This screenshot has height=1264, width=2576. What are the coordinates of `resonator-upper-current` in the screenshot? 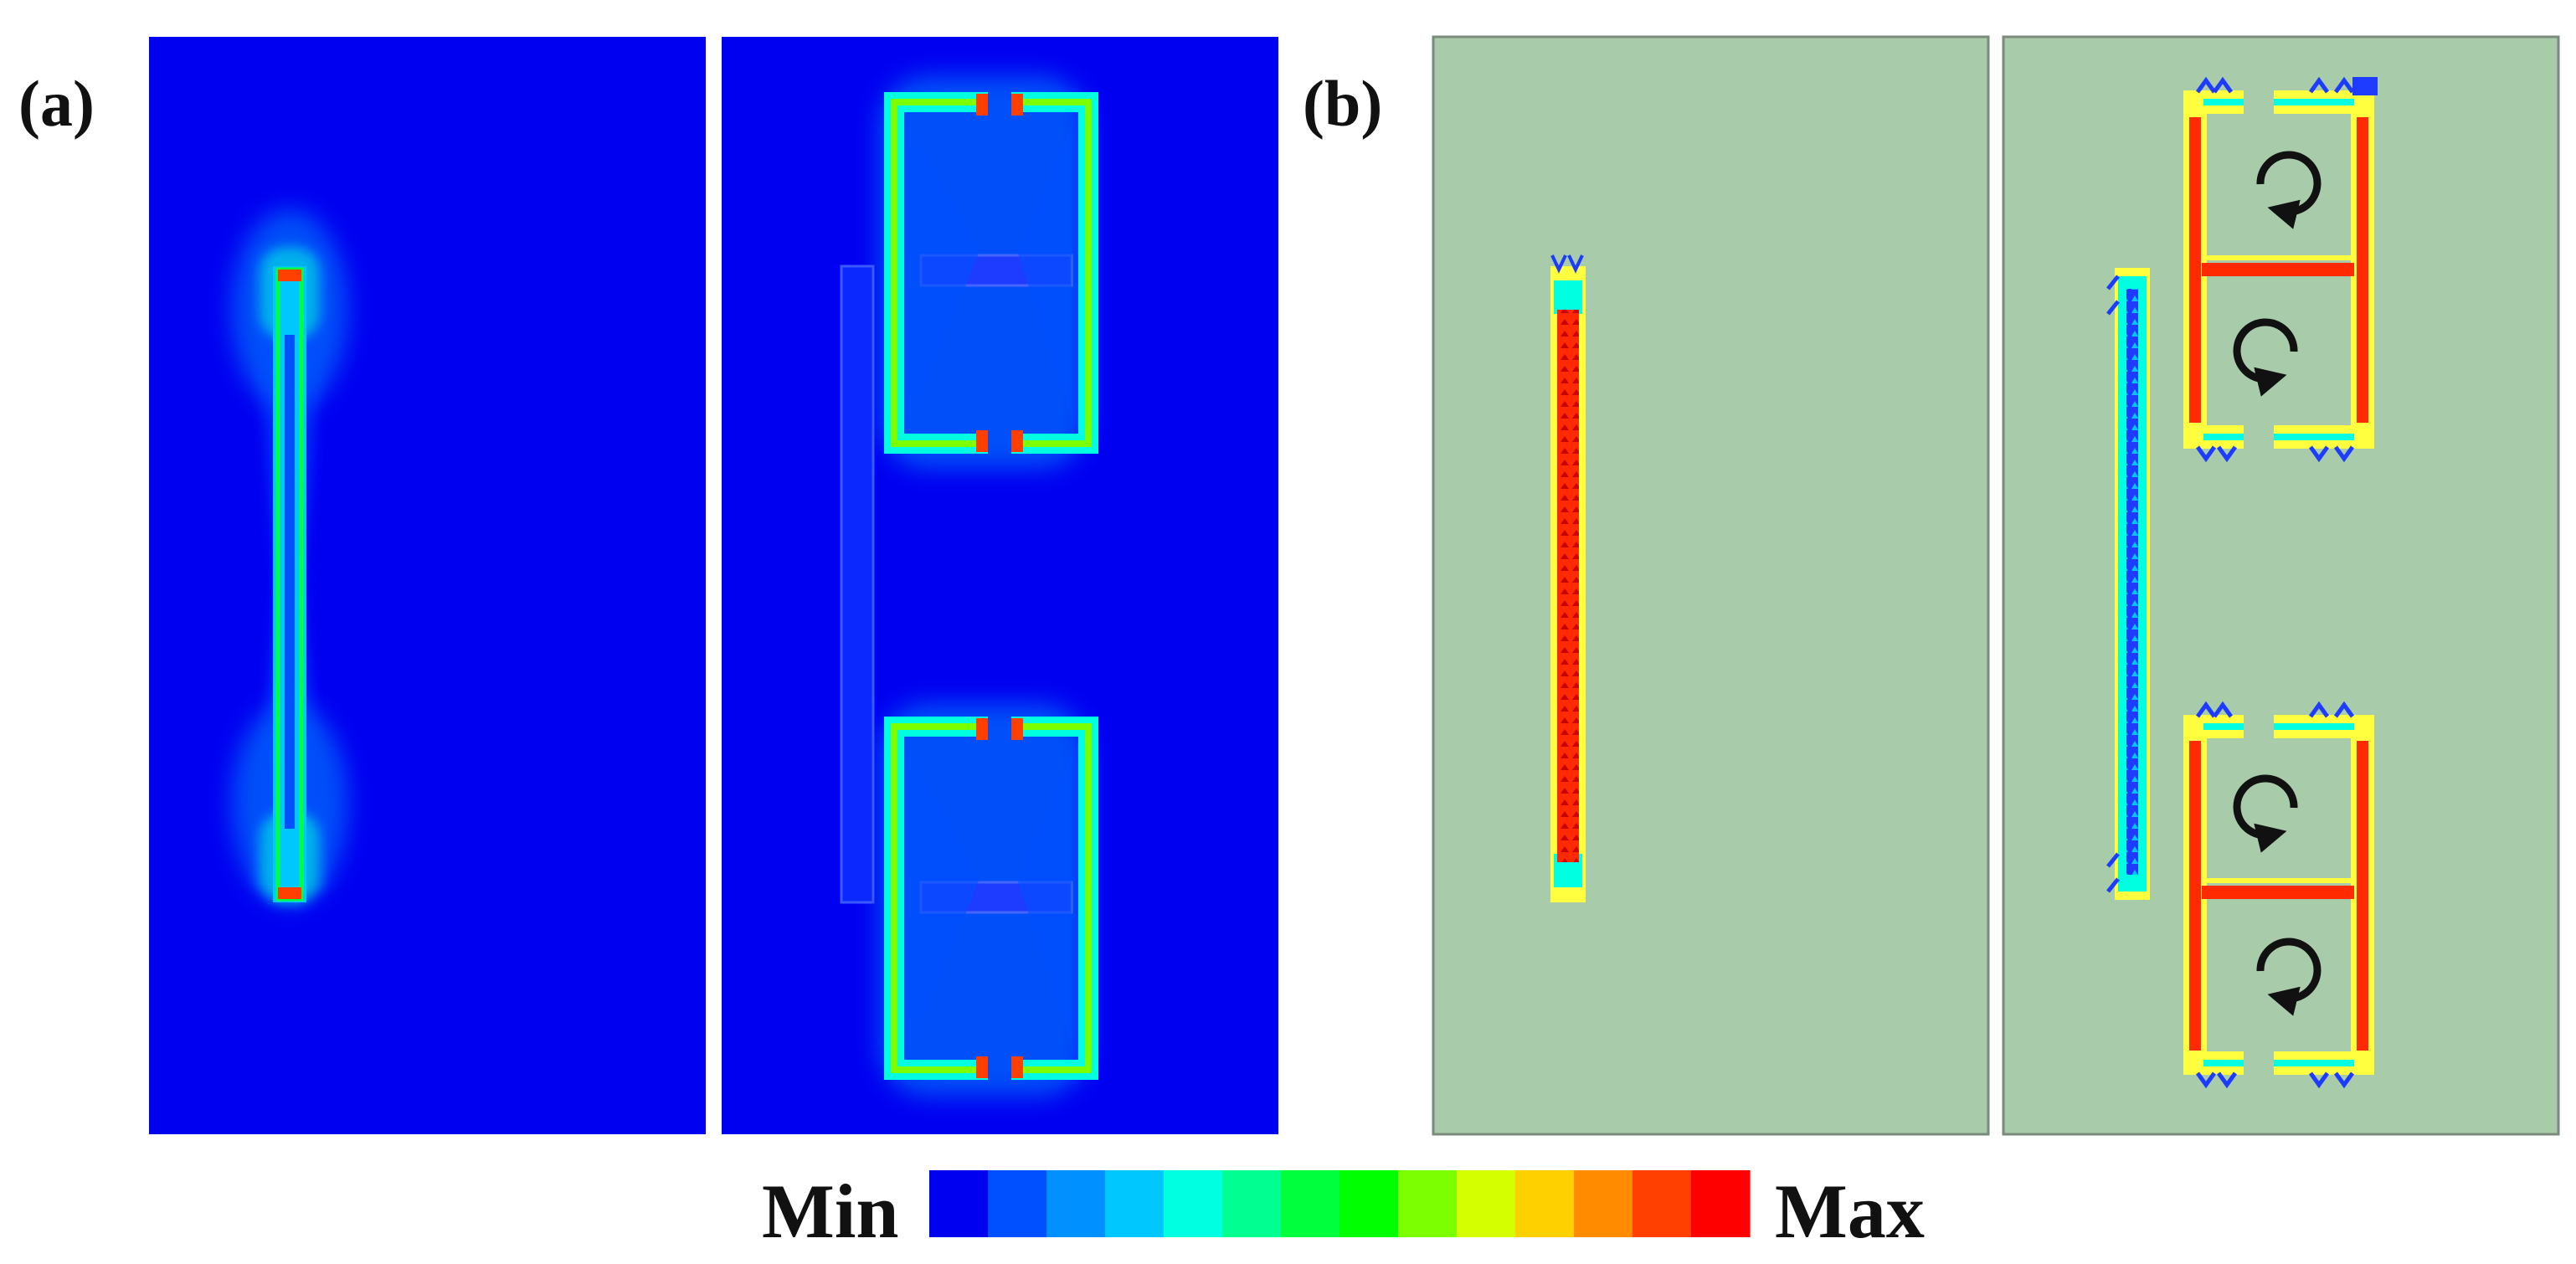 It's located at (2281, 269).